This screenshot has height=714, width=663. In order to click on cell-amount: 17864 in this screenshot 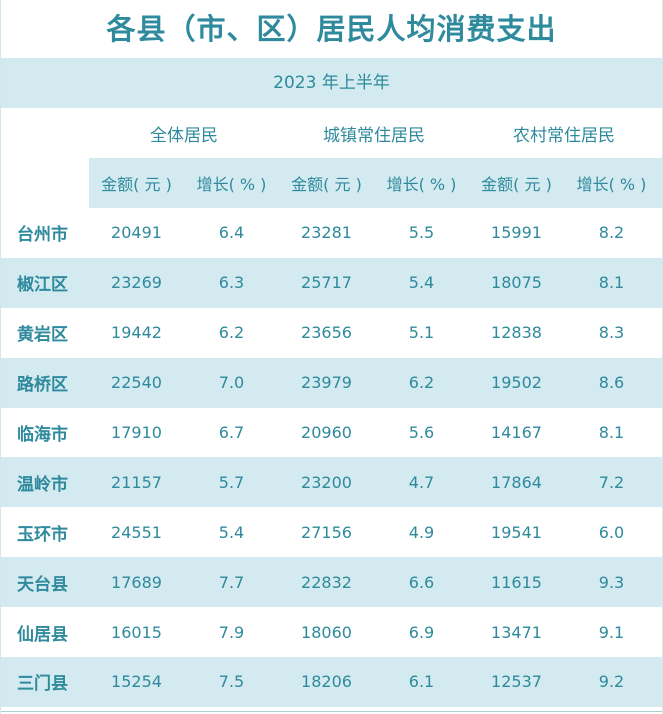, I will do `click(516, 482)`.